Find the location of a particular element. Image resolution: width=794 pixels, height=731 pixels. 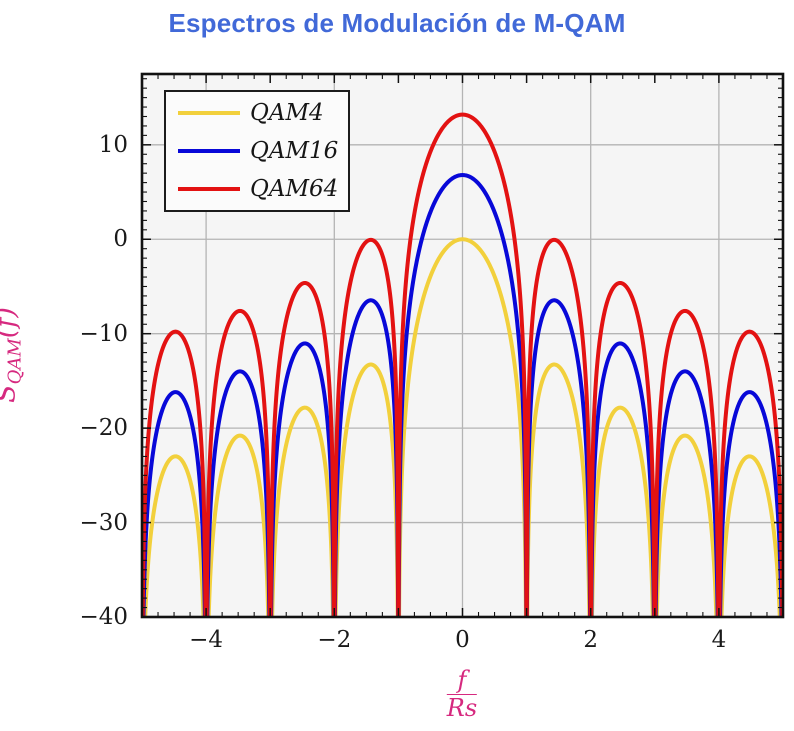

y-axis-label-sub: QAM is located at coordinates (15, 361).